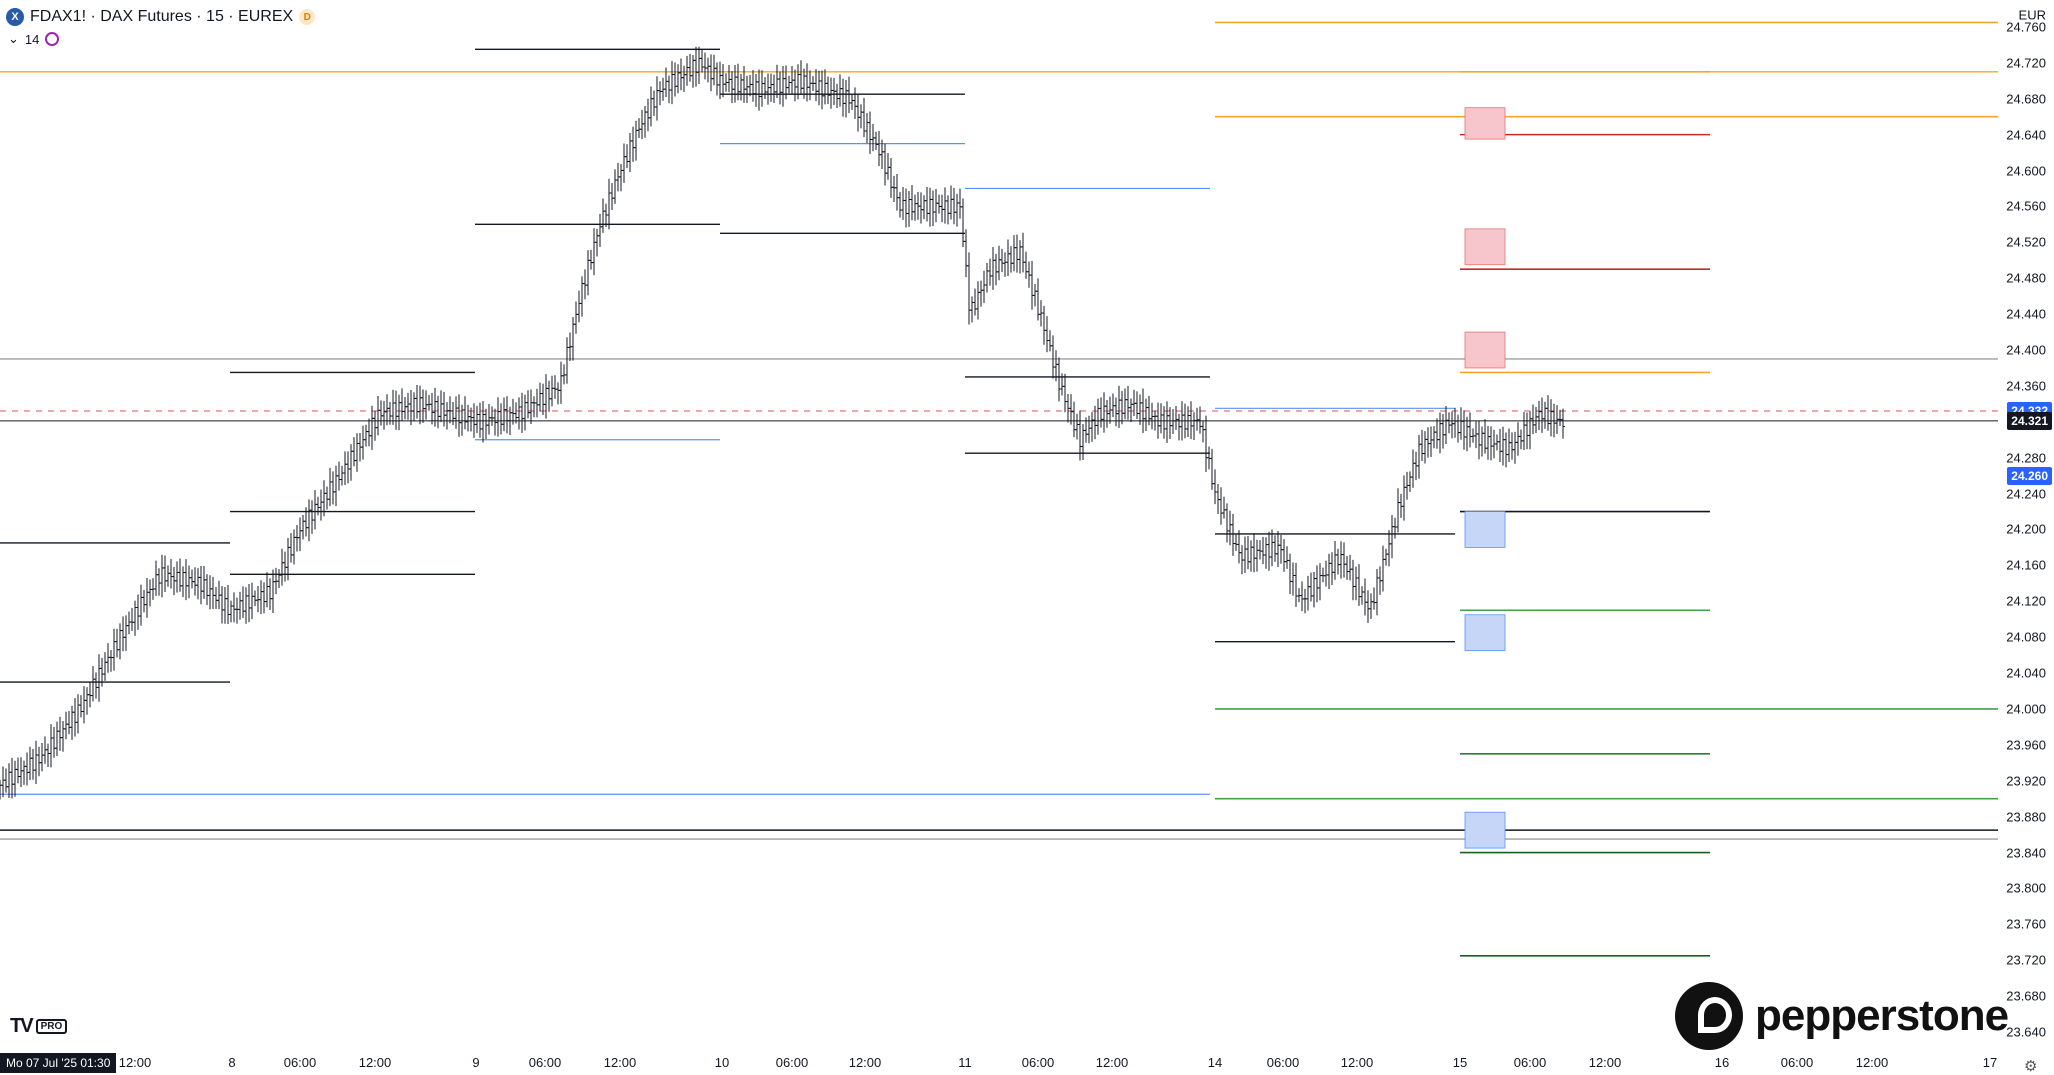 This screenshot has width=2054, height=1075. What do you see at coordinates (2026, 458) in the screenshot?
I see `price-tick-label: 24.280` at bounding box center [2026, 458].